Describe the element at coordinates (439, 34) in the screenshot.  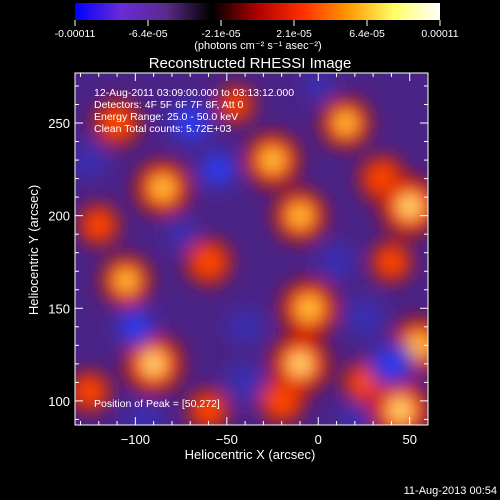
I see `colorbar-tick-label: 0.00011` at that location.